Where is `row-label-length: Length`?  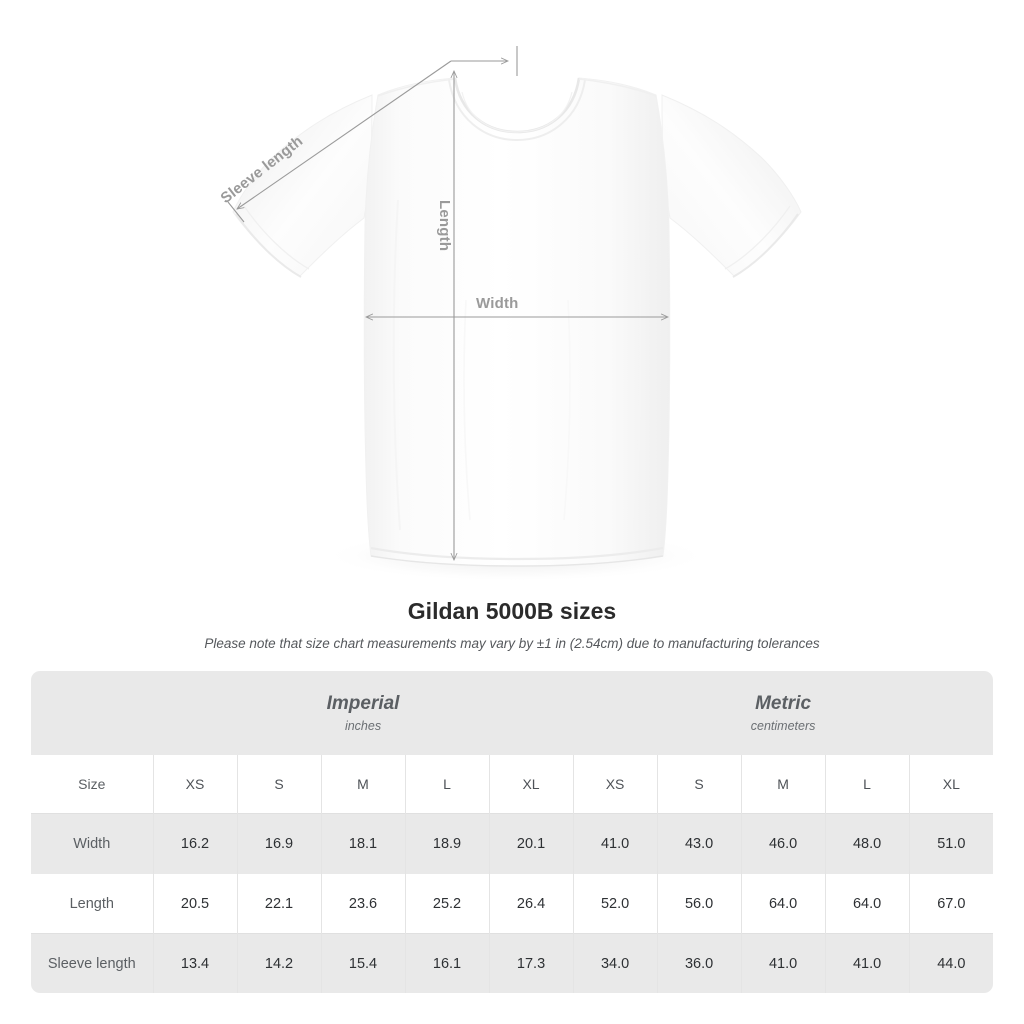 row-label-length: Length is located at coordinates (92, 903).